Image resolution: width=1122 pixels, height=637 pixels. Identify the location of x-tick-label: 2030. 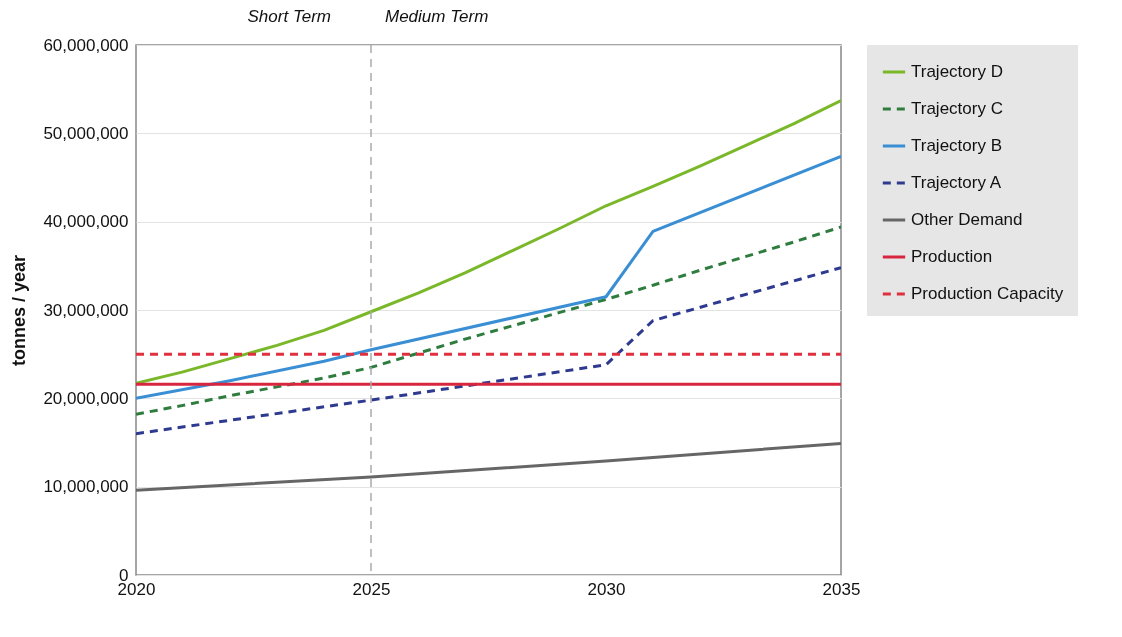
(606, 589).